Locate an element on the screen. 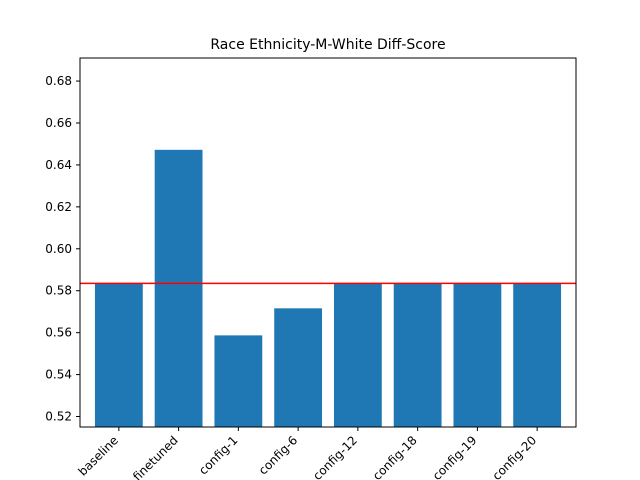 The height and width of the screenshot is (480, 640). chart-title: Race Ethnicity-M-White Diff-Score is located at coordinates (327, 45).